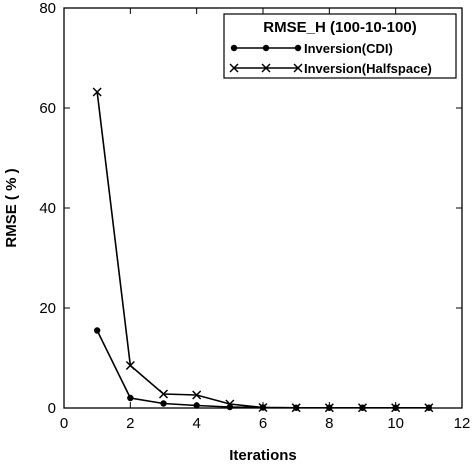 The height and width of the screenshot is (465, 474). I want to click on x-tick-label: 2, so click(130, 423).